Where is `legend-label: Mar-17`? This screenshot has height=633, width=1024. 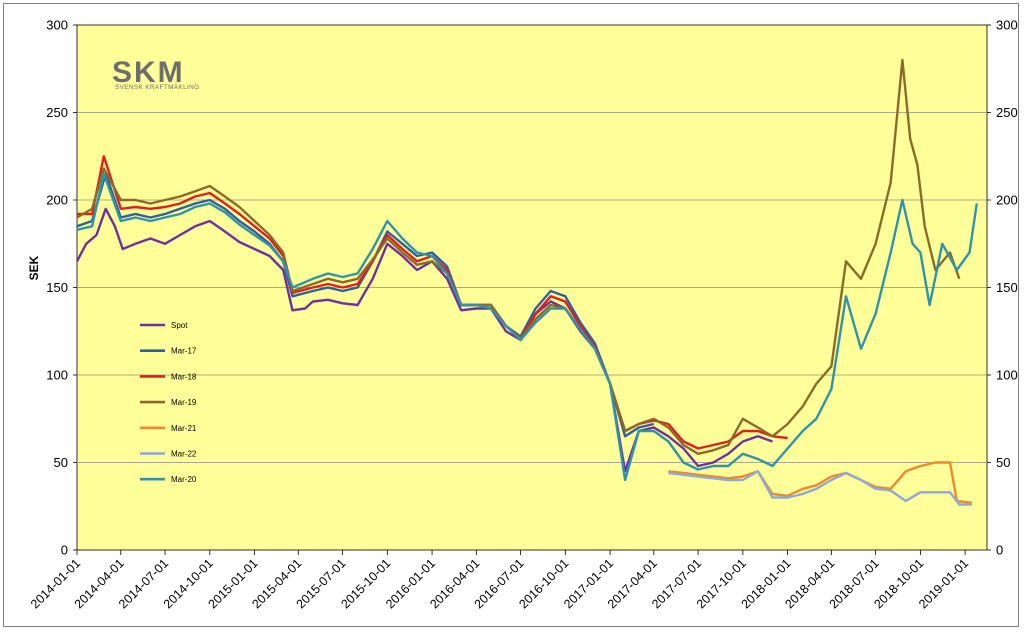 legend-label: Mar-17 is located at coordinates (184, 351).